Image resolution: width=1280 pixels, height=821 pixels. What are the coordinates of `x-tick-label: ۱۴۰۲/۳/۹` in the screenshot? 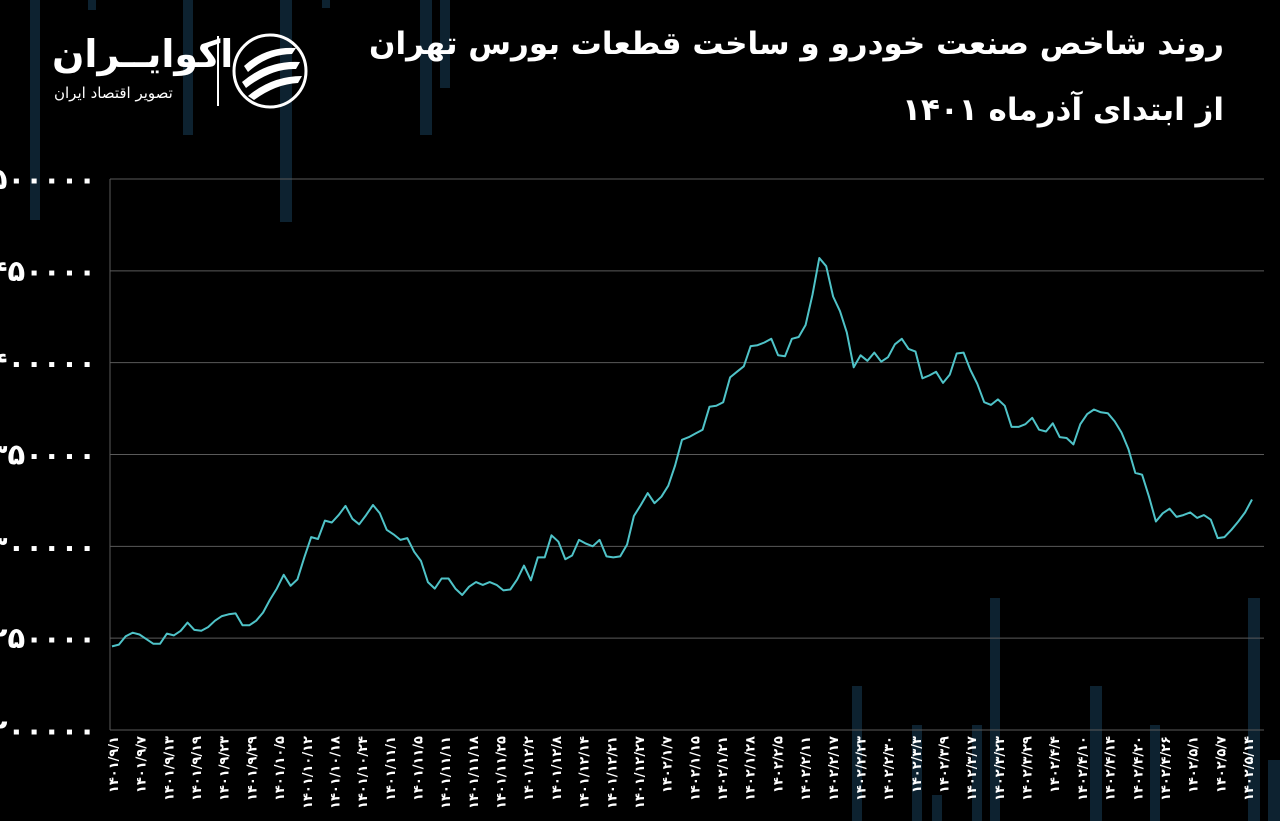 It's located at (944, 764).